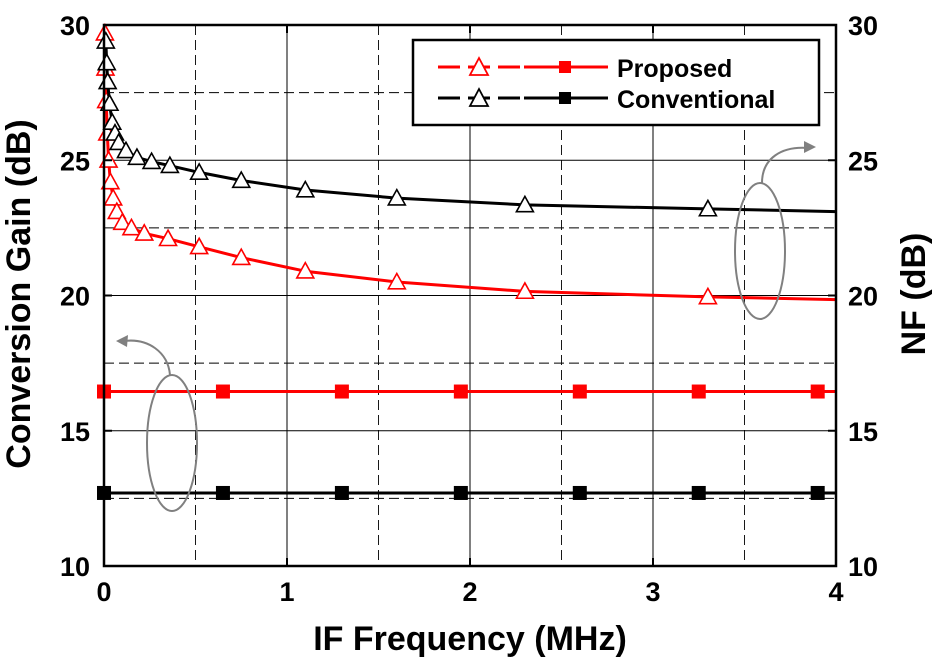 This screenshot has width=939, height=662. I want to click on y-right-tick-label: 25, so click(863, 161).